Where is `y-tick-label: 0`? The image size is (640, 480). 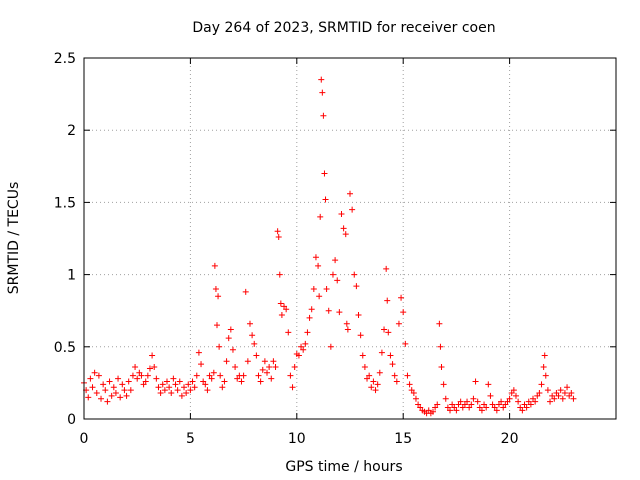 y-tick-label: 0 is located at coordinates (71, 420).